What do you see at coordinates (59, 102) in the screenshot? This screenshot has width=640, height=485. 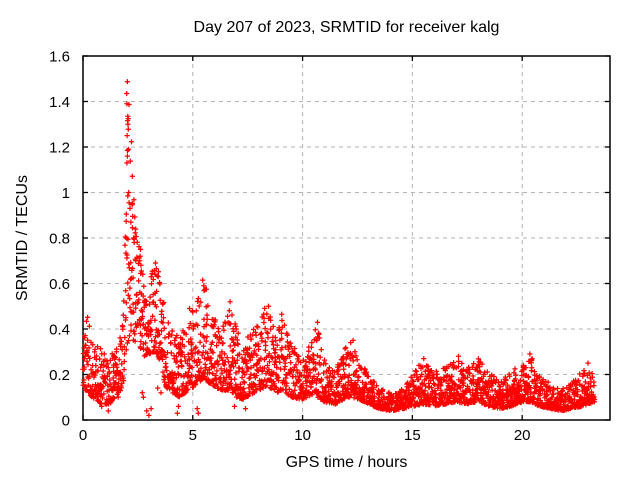 I see `y-tick-label: 1.4` at bounding box center [59, 102].